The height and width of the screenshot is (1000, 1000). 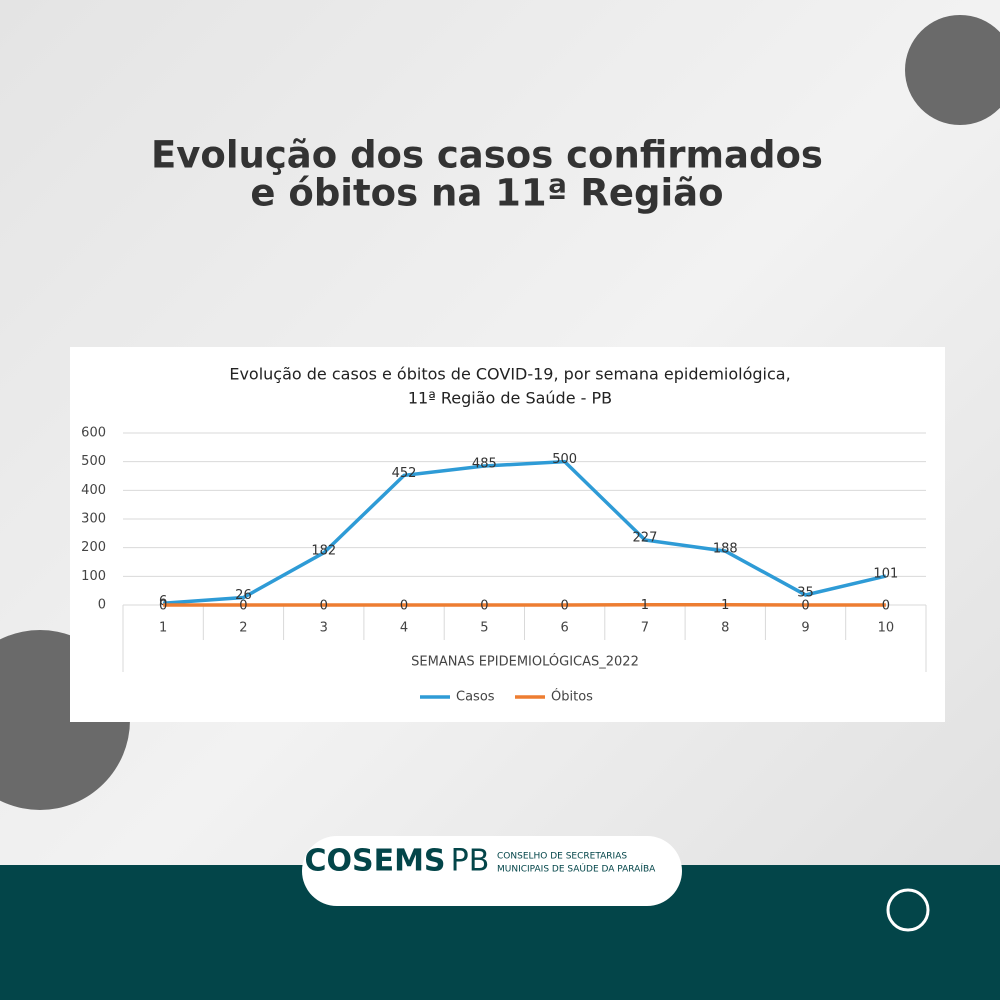 What do you see at coordinates (374, 861) in the screenshot?
I see `logo: COSEMS` at bounding box center [374, 861].